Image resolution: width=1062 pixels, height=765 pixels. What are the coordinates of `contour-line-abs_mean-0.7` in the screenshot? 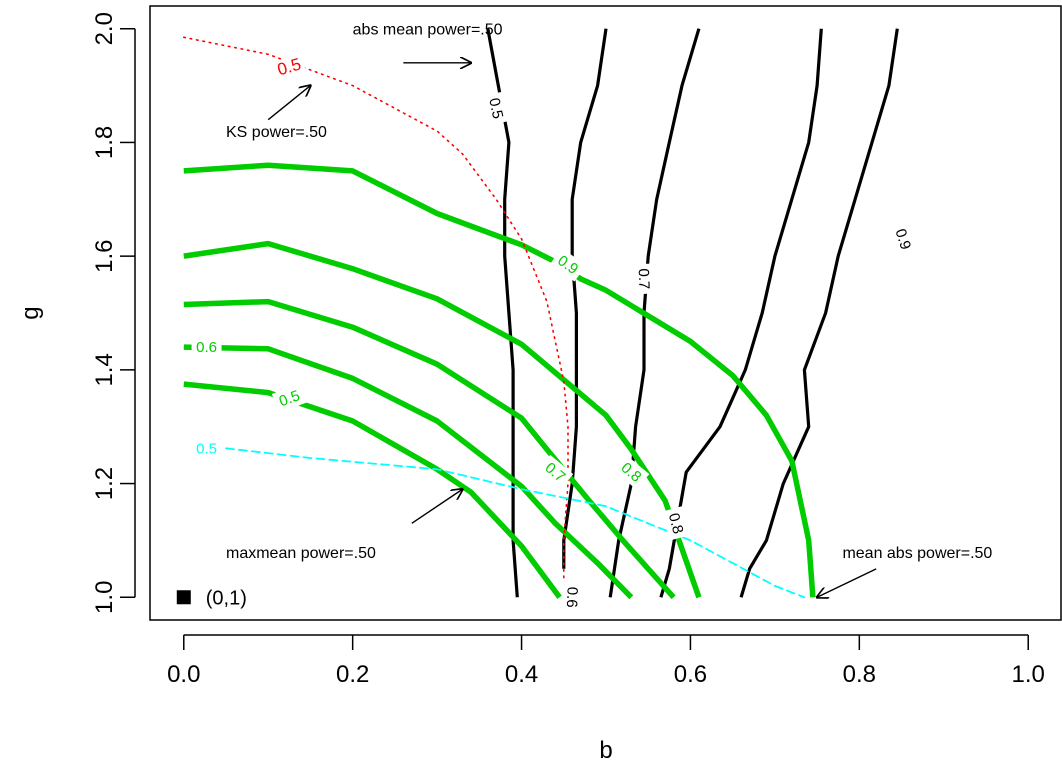 It's located at (654, 313).